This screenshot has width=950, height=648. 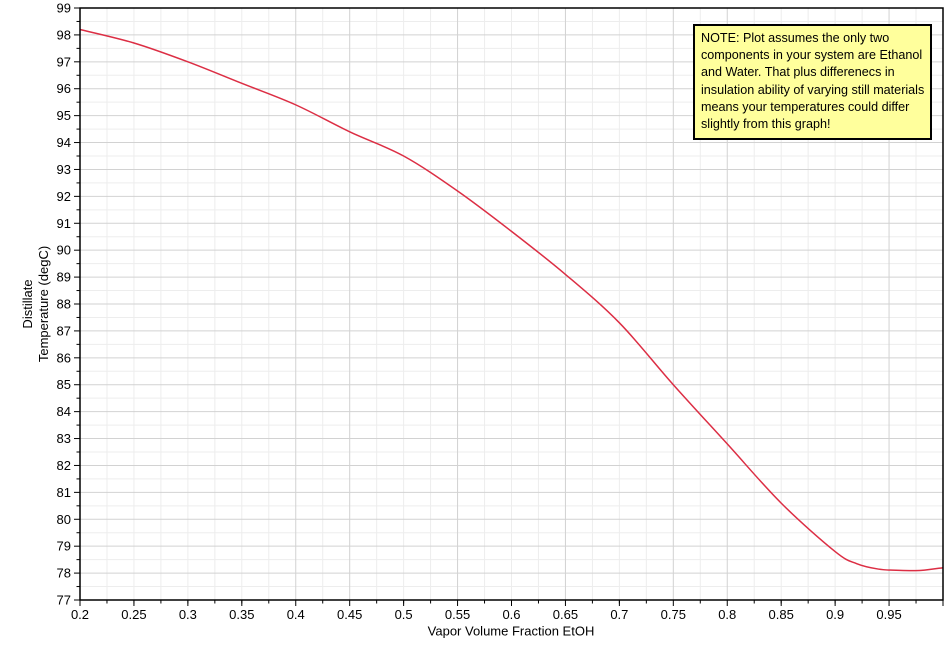 I want to click on x-tick-label: 0.25, so click(x=133, y=614).